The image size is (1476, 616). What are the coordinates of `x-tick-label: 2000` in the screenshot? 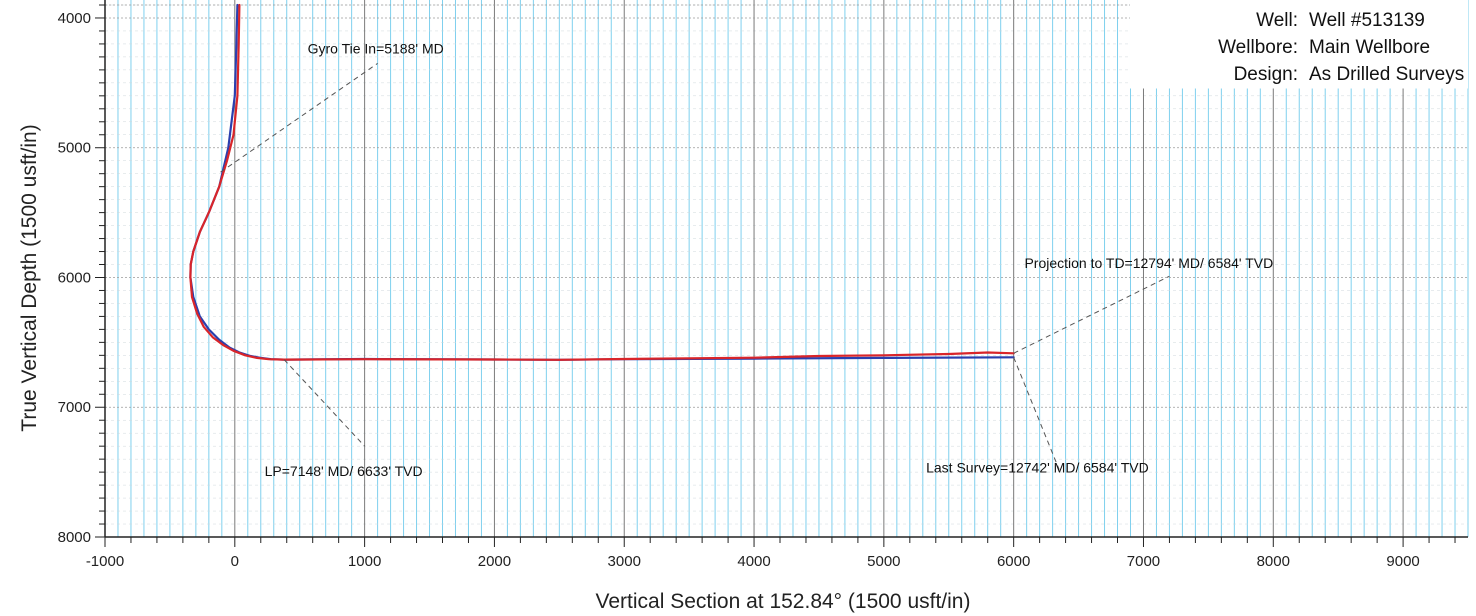 It's located at (494, 561).